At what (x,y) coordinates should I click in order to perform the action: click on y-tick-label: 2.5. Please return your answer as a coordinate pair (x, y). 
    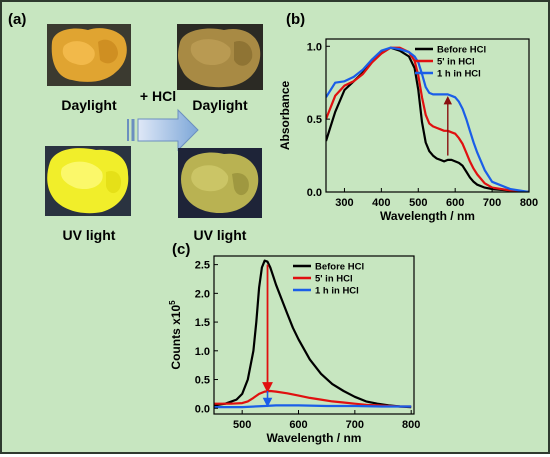
    Looking at the image, I should click on (202, 266).